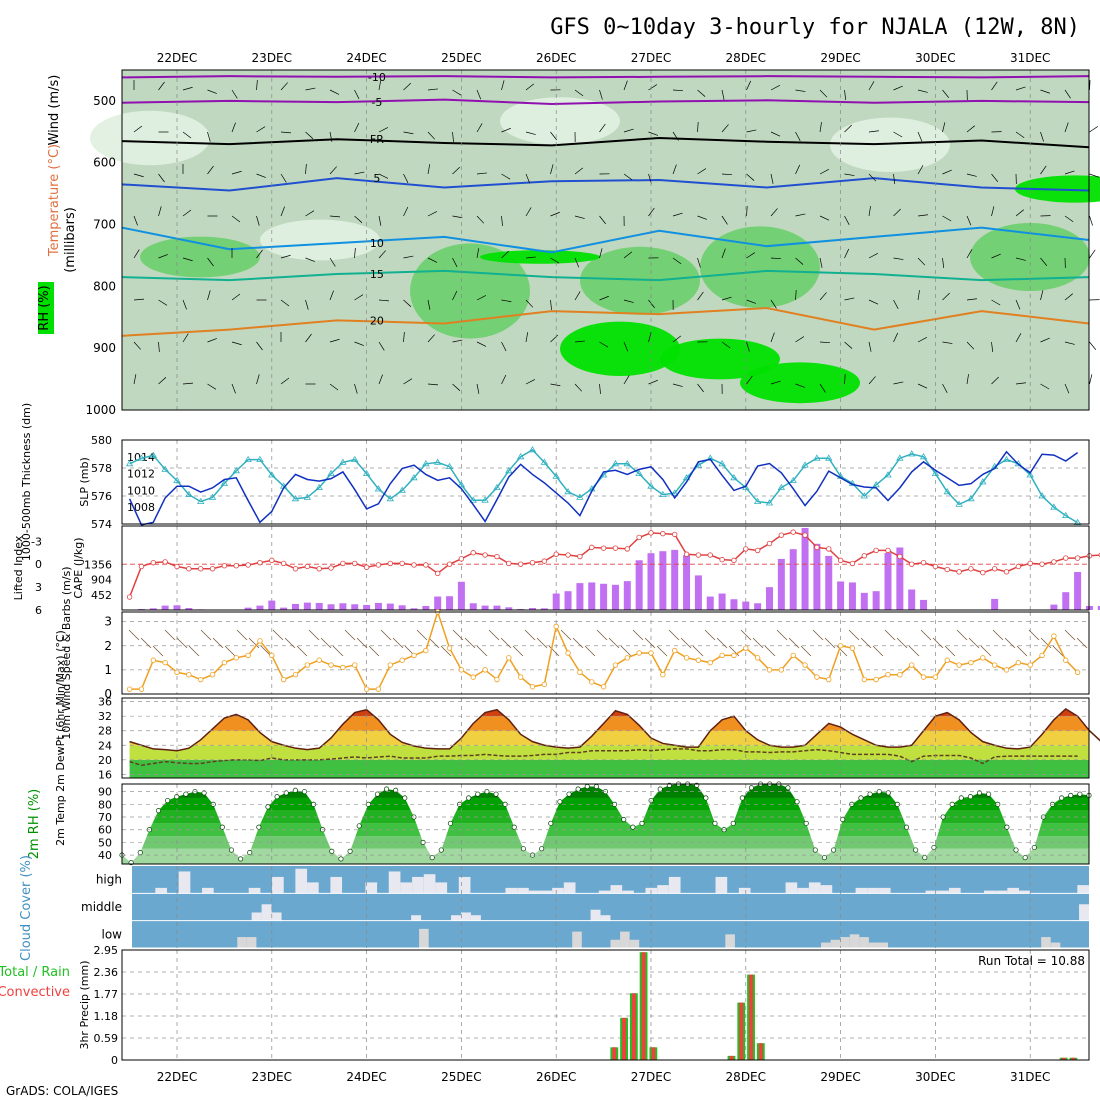 This screenshot has width=1100, height=1100. I want to click on rh2m-tick-80: 80, so click(105, 804).